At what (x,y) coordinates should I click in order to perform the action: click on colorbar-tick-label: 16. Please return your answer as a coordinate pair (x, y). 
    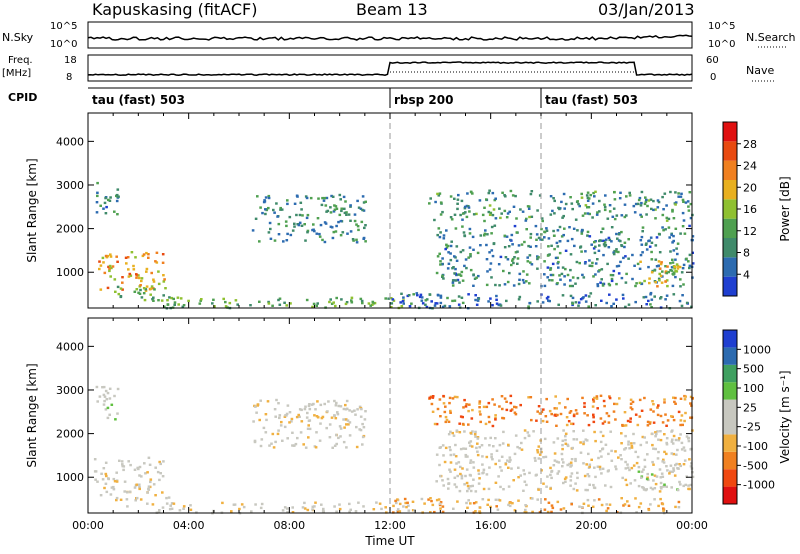
    Looking at the image, I should click on (750, 209).